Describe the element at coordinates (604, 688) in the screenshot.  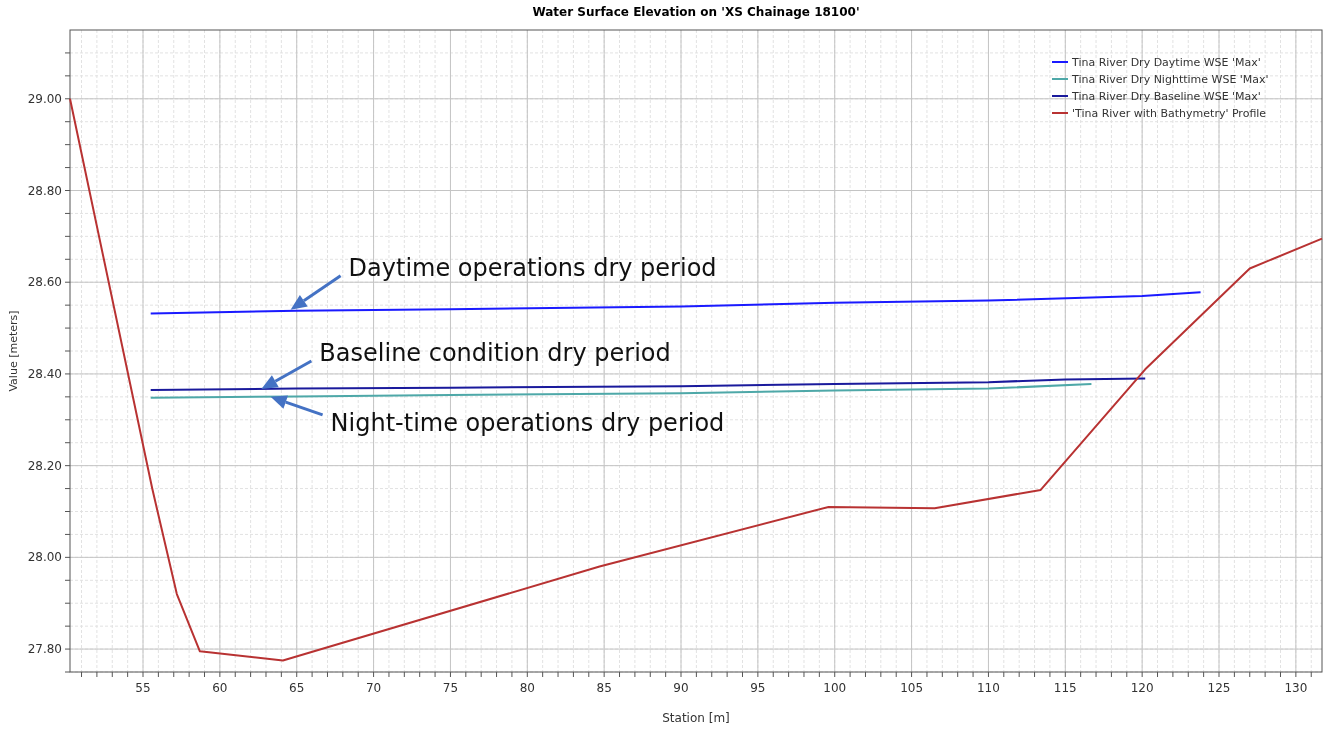
I see `x-tick-label: 85` at that location.